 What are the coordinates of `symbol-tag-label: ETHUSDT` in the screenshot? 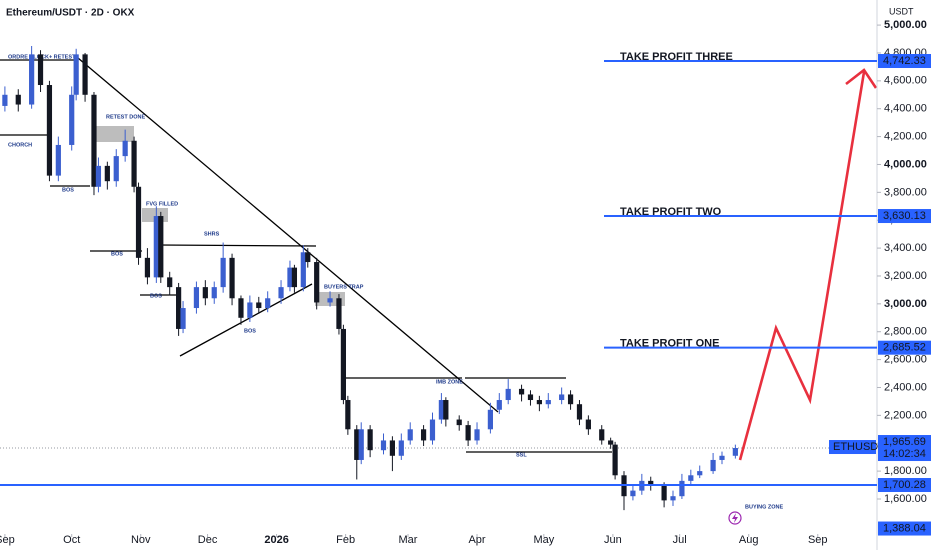 It's located at (859, 447).